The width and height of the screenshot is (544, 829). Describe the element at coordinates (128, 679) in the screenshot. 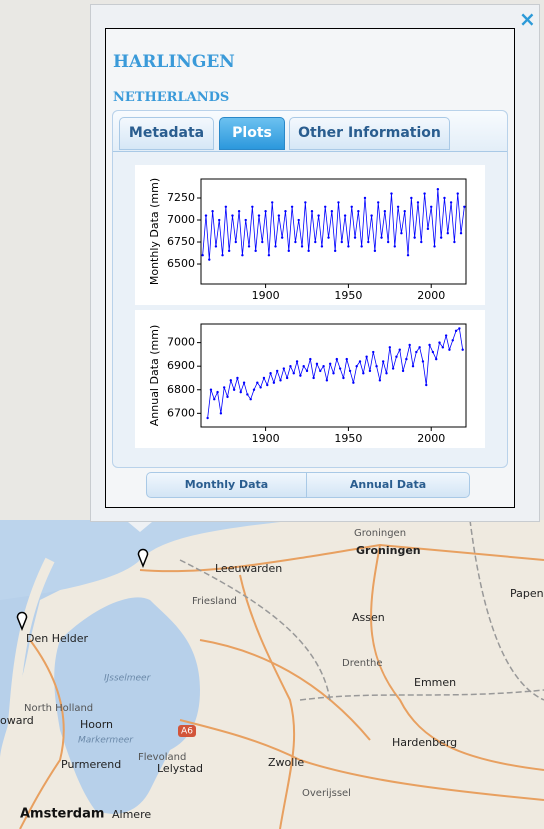

I see `map-label: IJsselmeer` at that location.